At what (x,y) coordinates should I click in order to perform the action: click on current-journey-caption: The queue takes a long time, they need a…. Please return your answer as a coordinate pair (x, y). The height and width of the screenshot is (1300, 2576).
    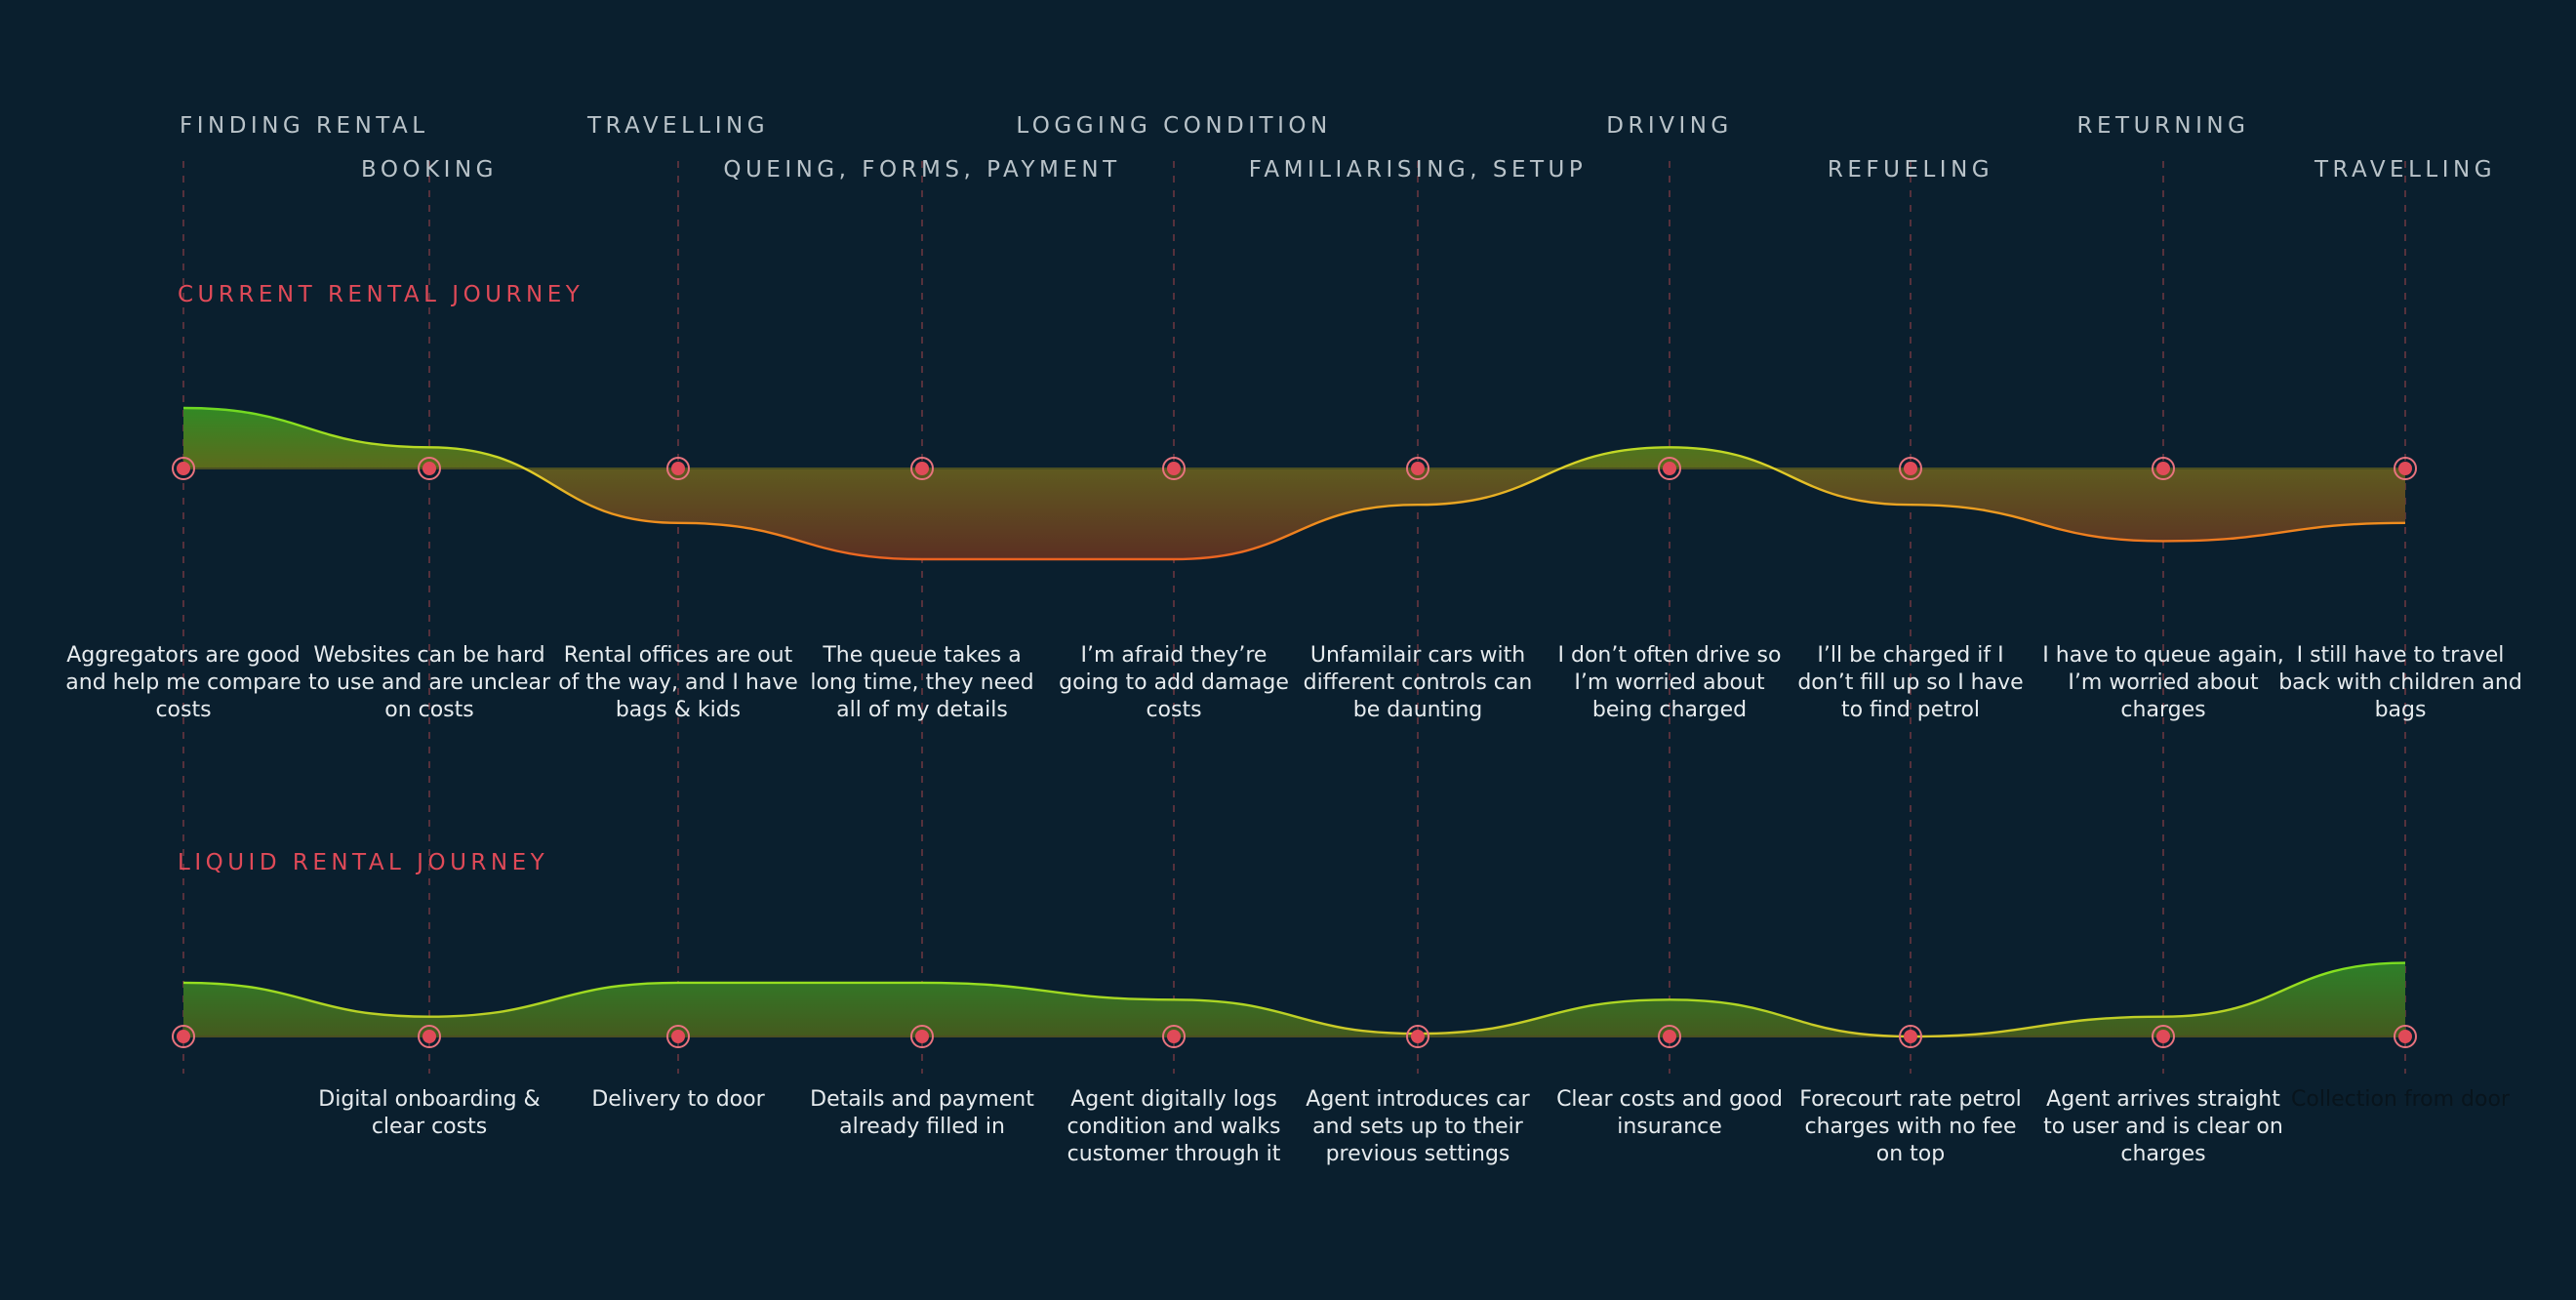
    Looking at the image, I should click on (922, 683).